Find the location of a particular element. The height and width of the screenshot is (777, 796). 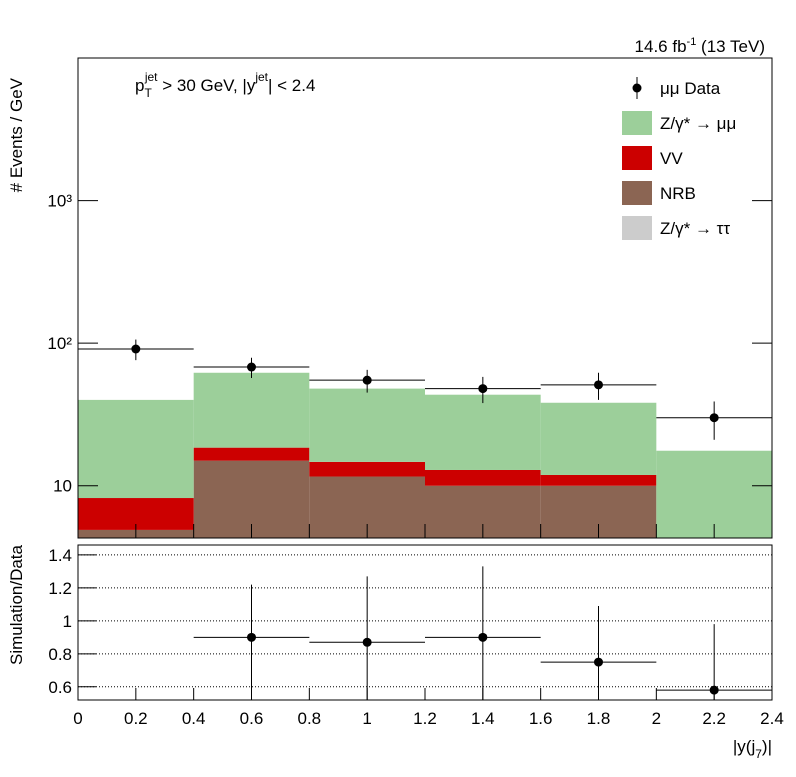

y-tick-label: 10 is located at coordinates (62, 486).